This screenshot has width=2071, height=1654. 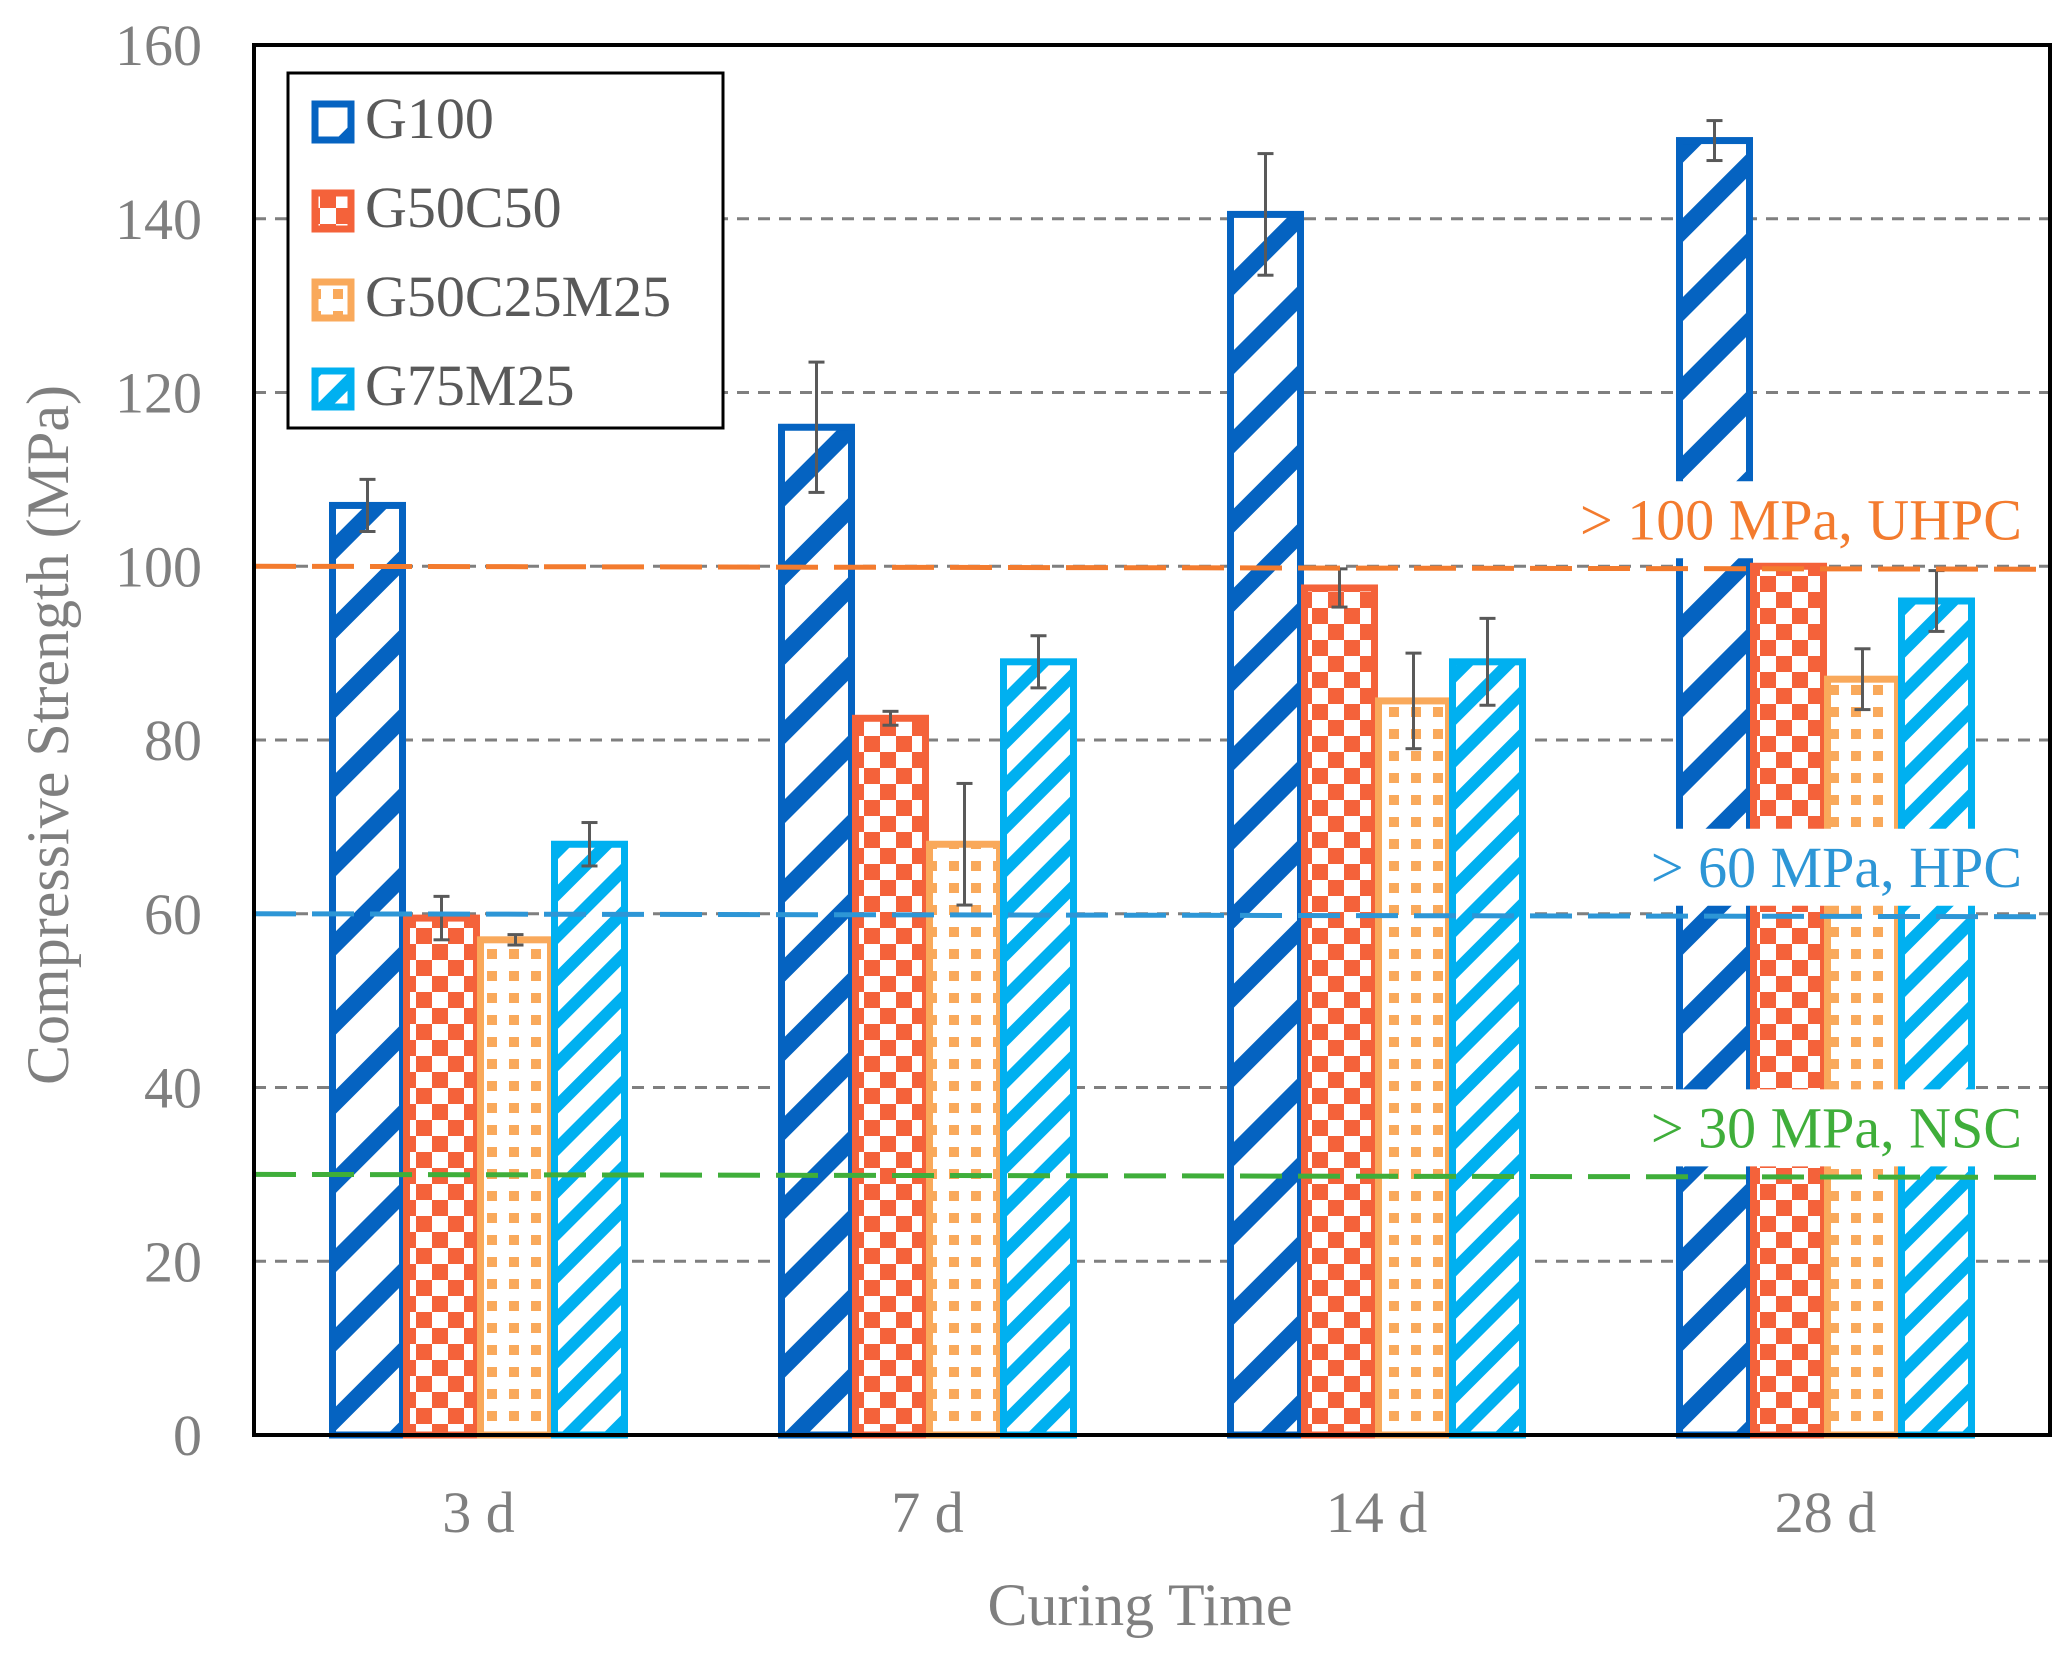 I want to click on reference-label: > 60 MPa, HPC, so click(x=1836, y=867).